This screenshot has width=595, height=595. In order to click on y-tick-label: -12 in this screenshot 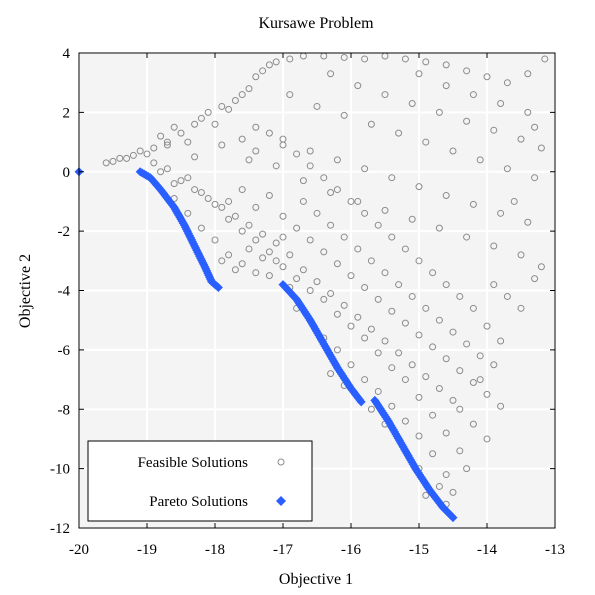, I will do `click(60, 529)`.